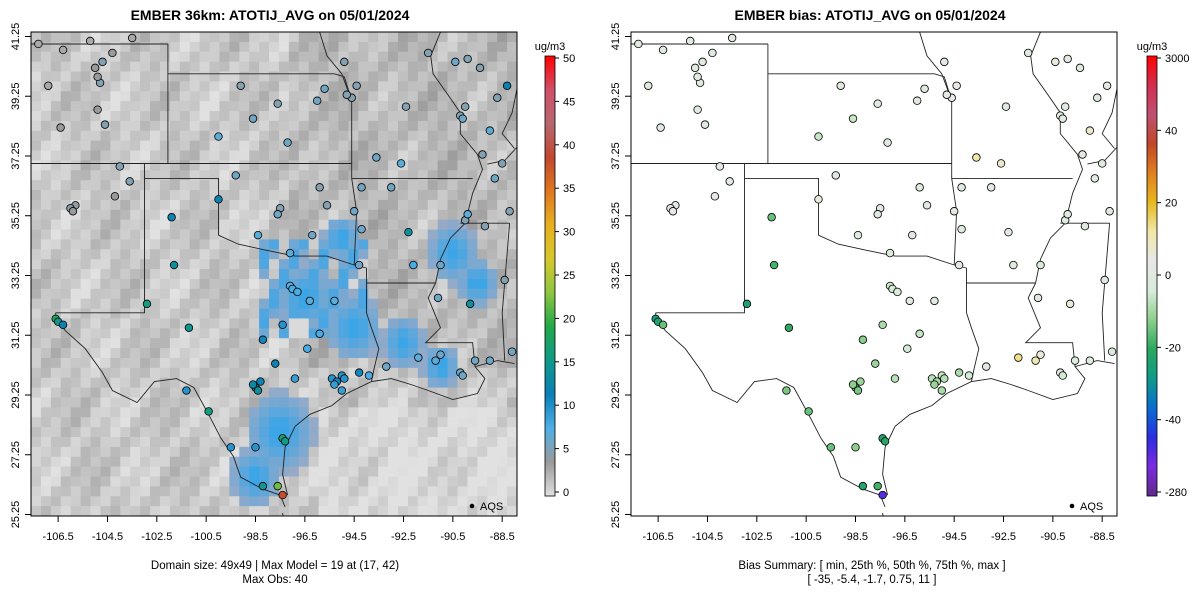 The width and height of the screenshot is (1200, 600). Describe the element at coordinates (869, 15) in the screenshot. I see `right-title: EMBER bias: ATOTIJ_AVG on 05/01/2024` at that location.